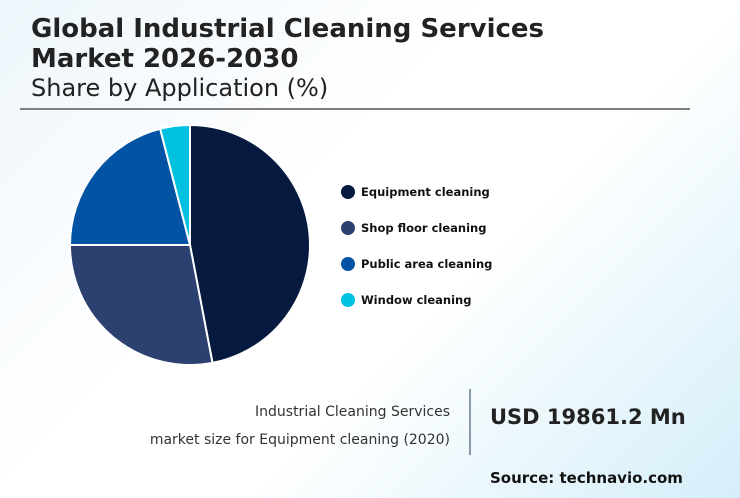 This screenshot has width=740, height=498. Describe the element at coordinates (470, 422) in the screenshot. I see `value-divider` at that location.